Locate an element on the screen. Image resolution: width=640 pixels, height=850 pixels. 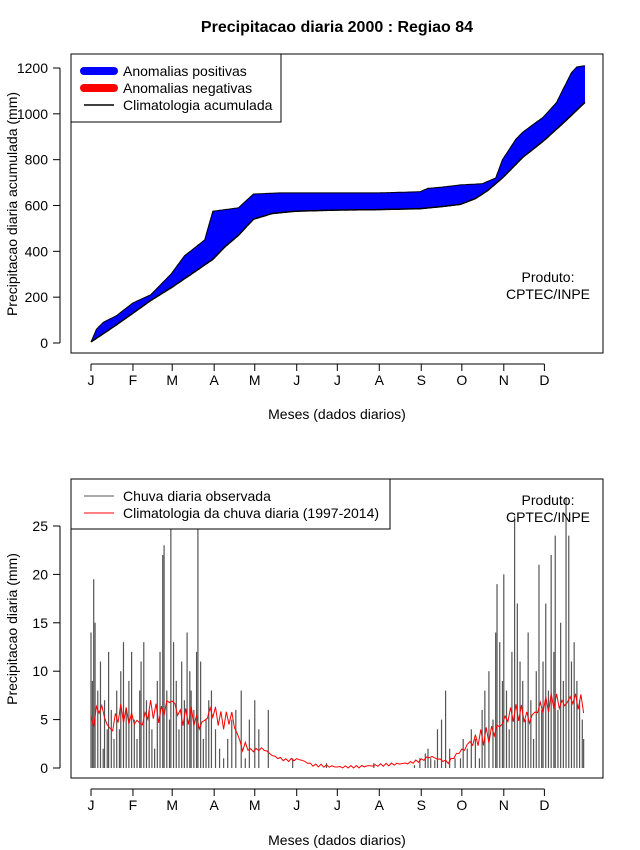
top-y-tick-label: 800 is located at coordinates (37, 160).